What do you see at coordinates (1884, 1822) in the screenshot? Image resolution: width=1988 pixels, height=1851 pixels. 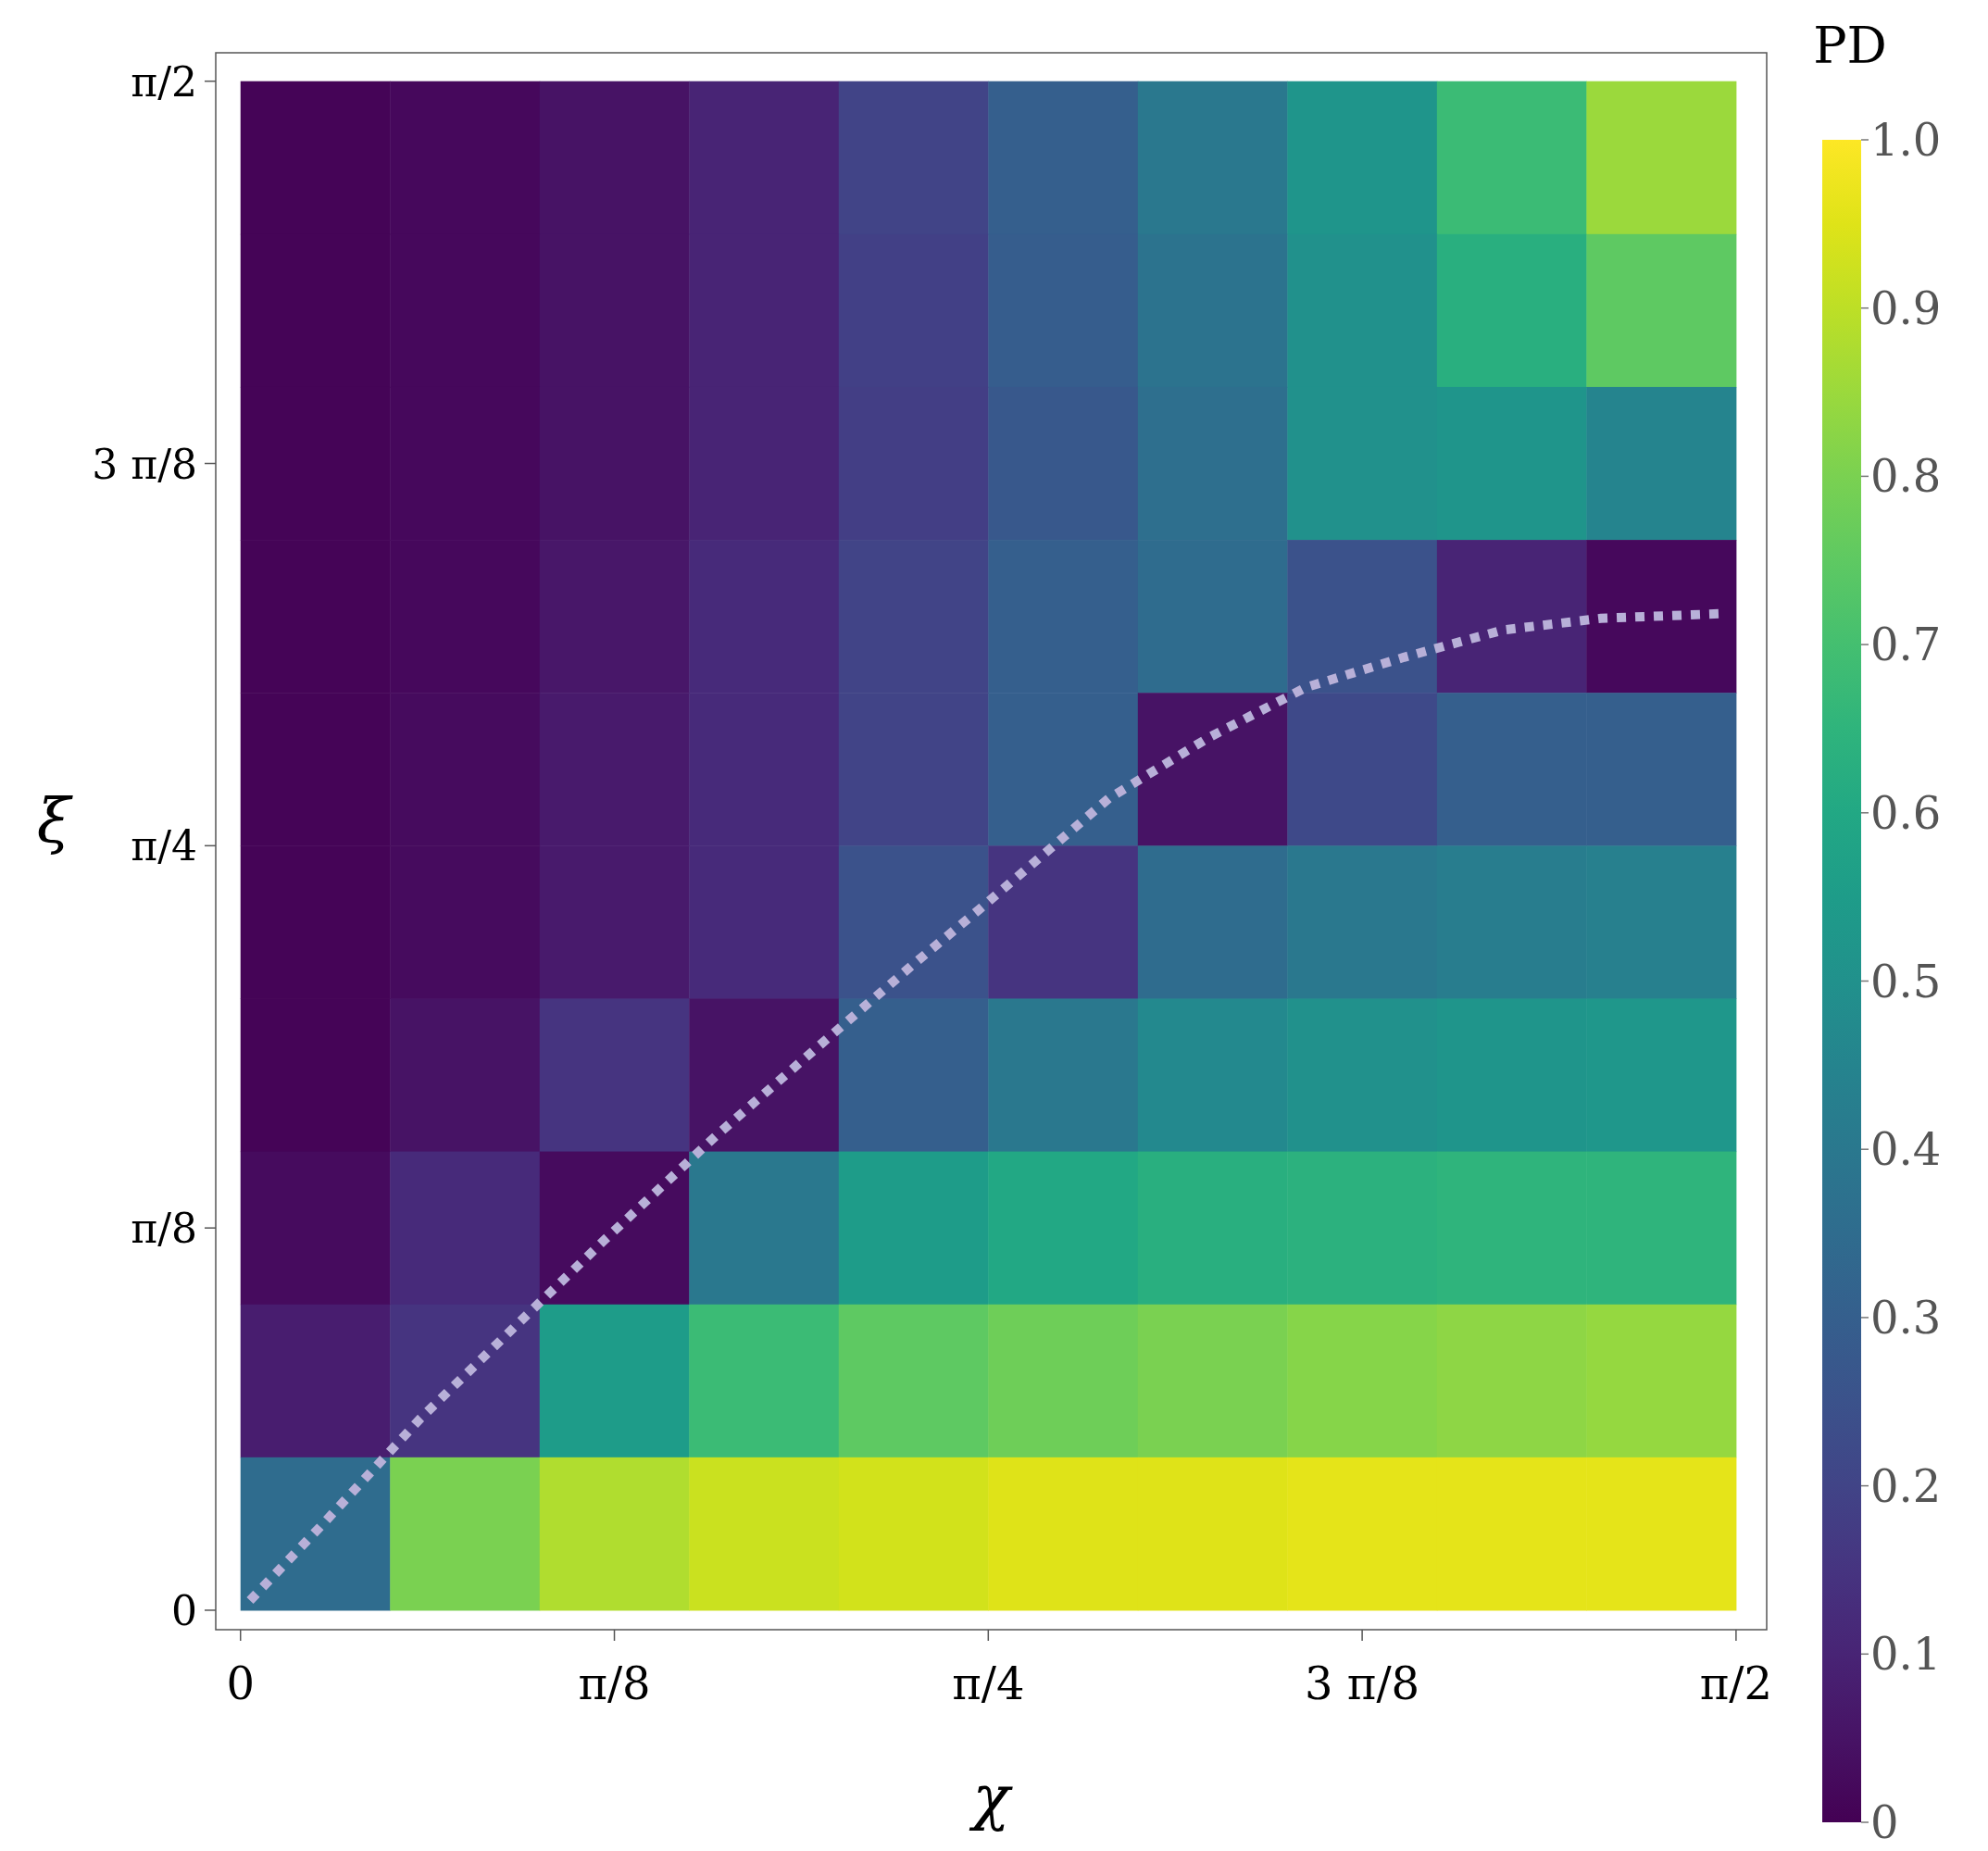 I see `color-bar-label: 0` at bounding box center [1884, 1822].